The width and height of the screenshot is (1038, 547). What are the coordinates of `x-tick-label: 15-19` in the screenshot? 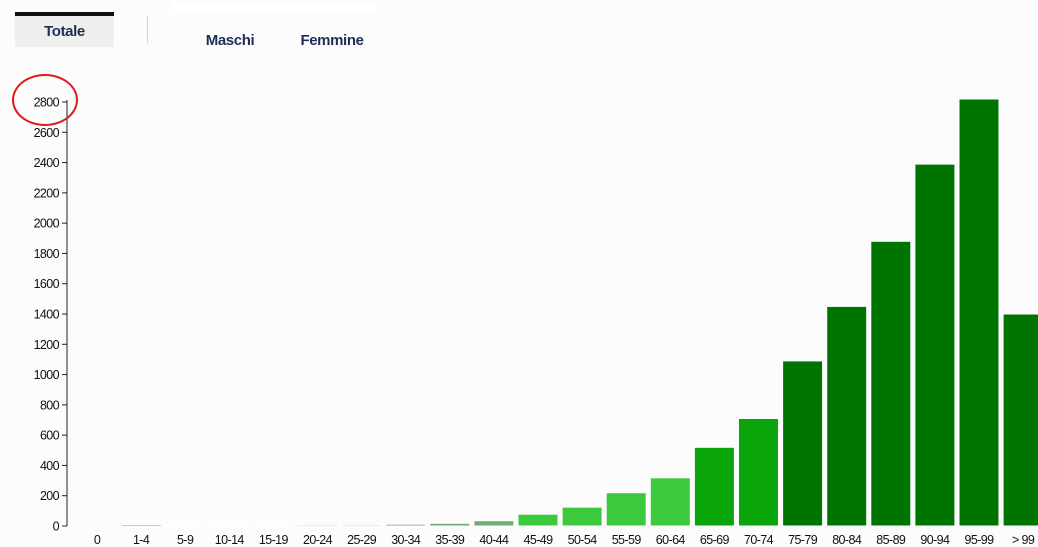 It's located at (274, 540).